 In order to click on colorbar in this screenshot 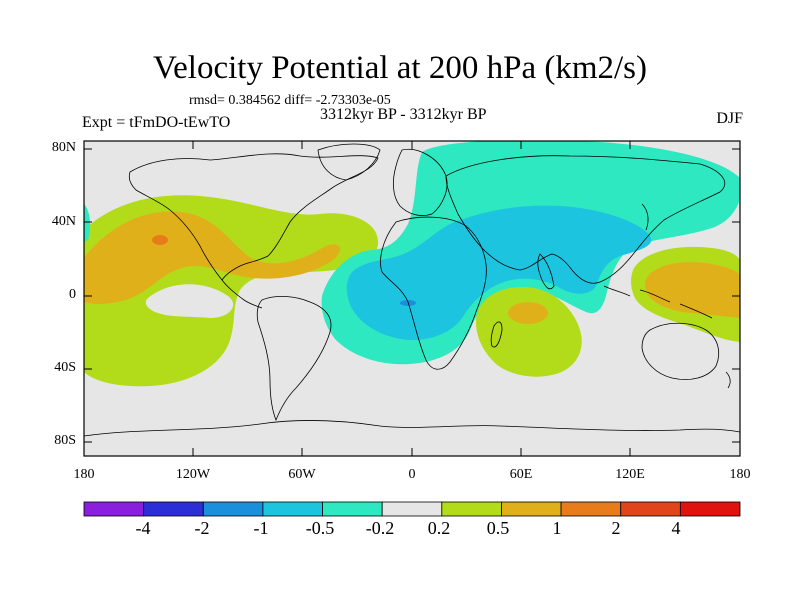, I will do `click(412, 509)`.